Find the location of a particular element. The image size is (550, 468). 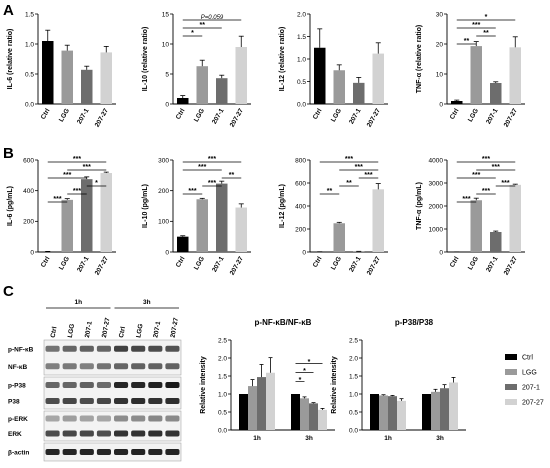

y-tick-label: 0 is located at coordinates (32, 252).